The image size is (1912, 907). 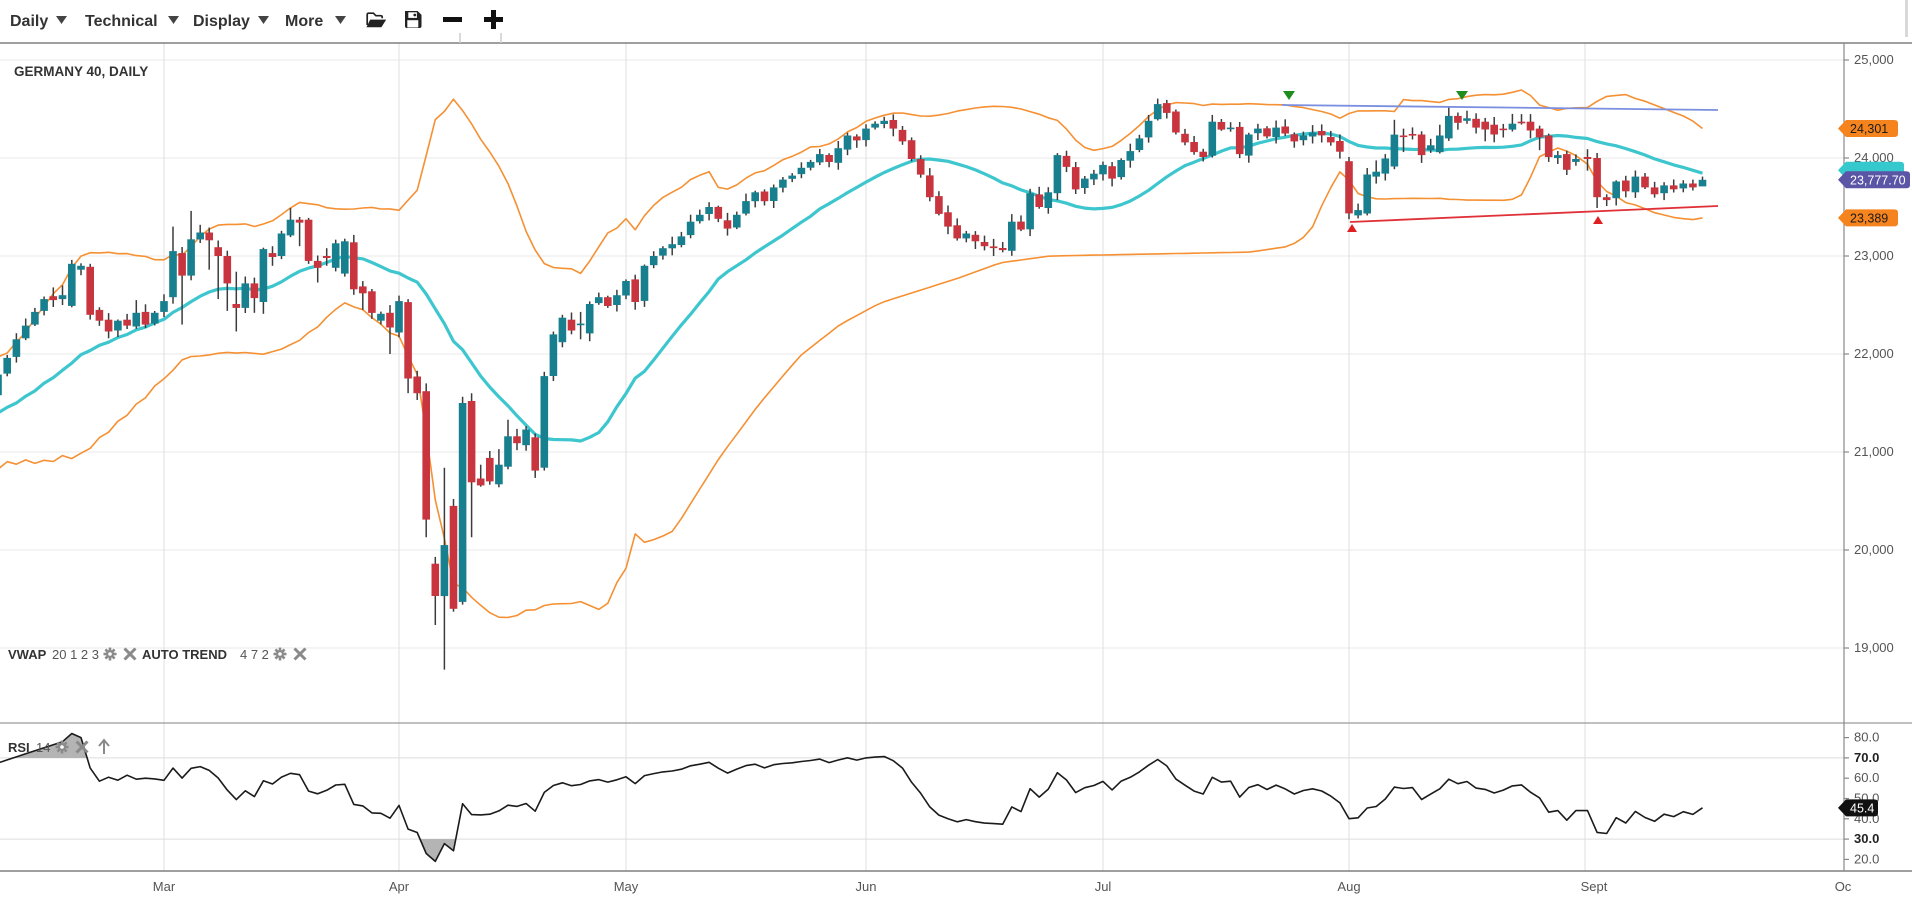 What do you see at coordinates (19, 747) in the screenshot?
I see `svg-text: RSI` at bounding box center [19, 747].